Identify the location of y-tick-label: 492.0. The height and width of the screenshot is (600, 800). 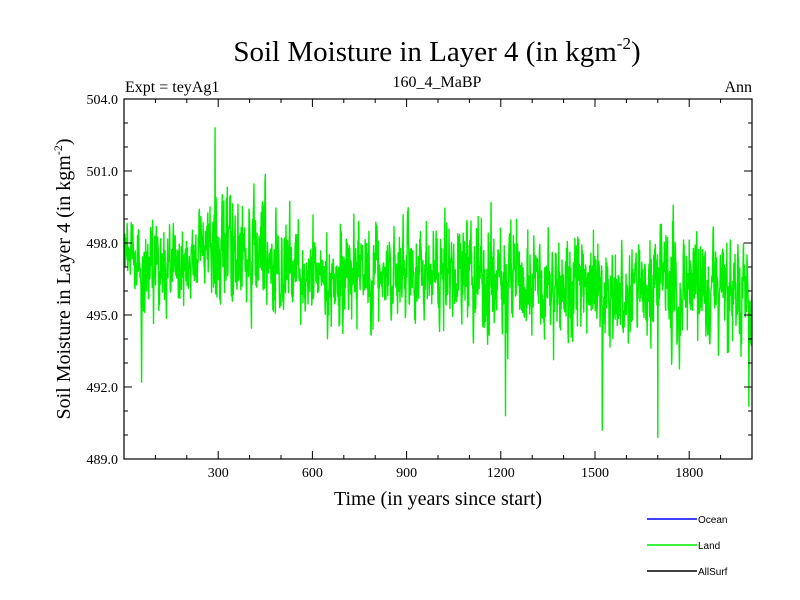
(103, 388).